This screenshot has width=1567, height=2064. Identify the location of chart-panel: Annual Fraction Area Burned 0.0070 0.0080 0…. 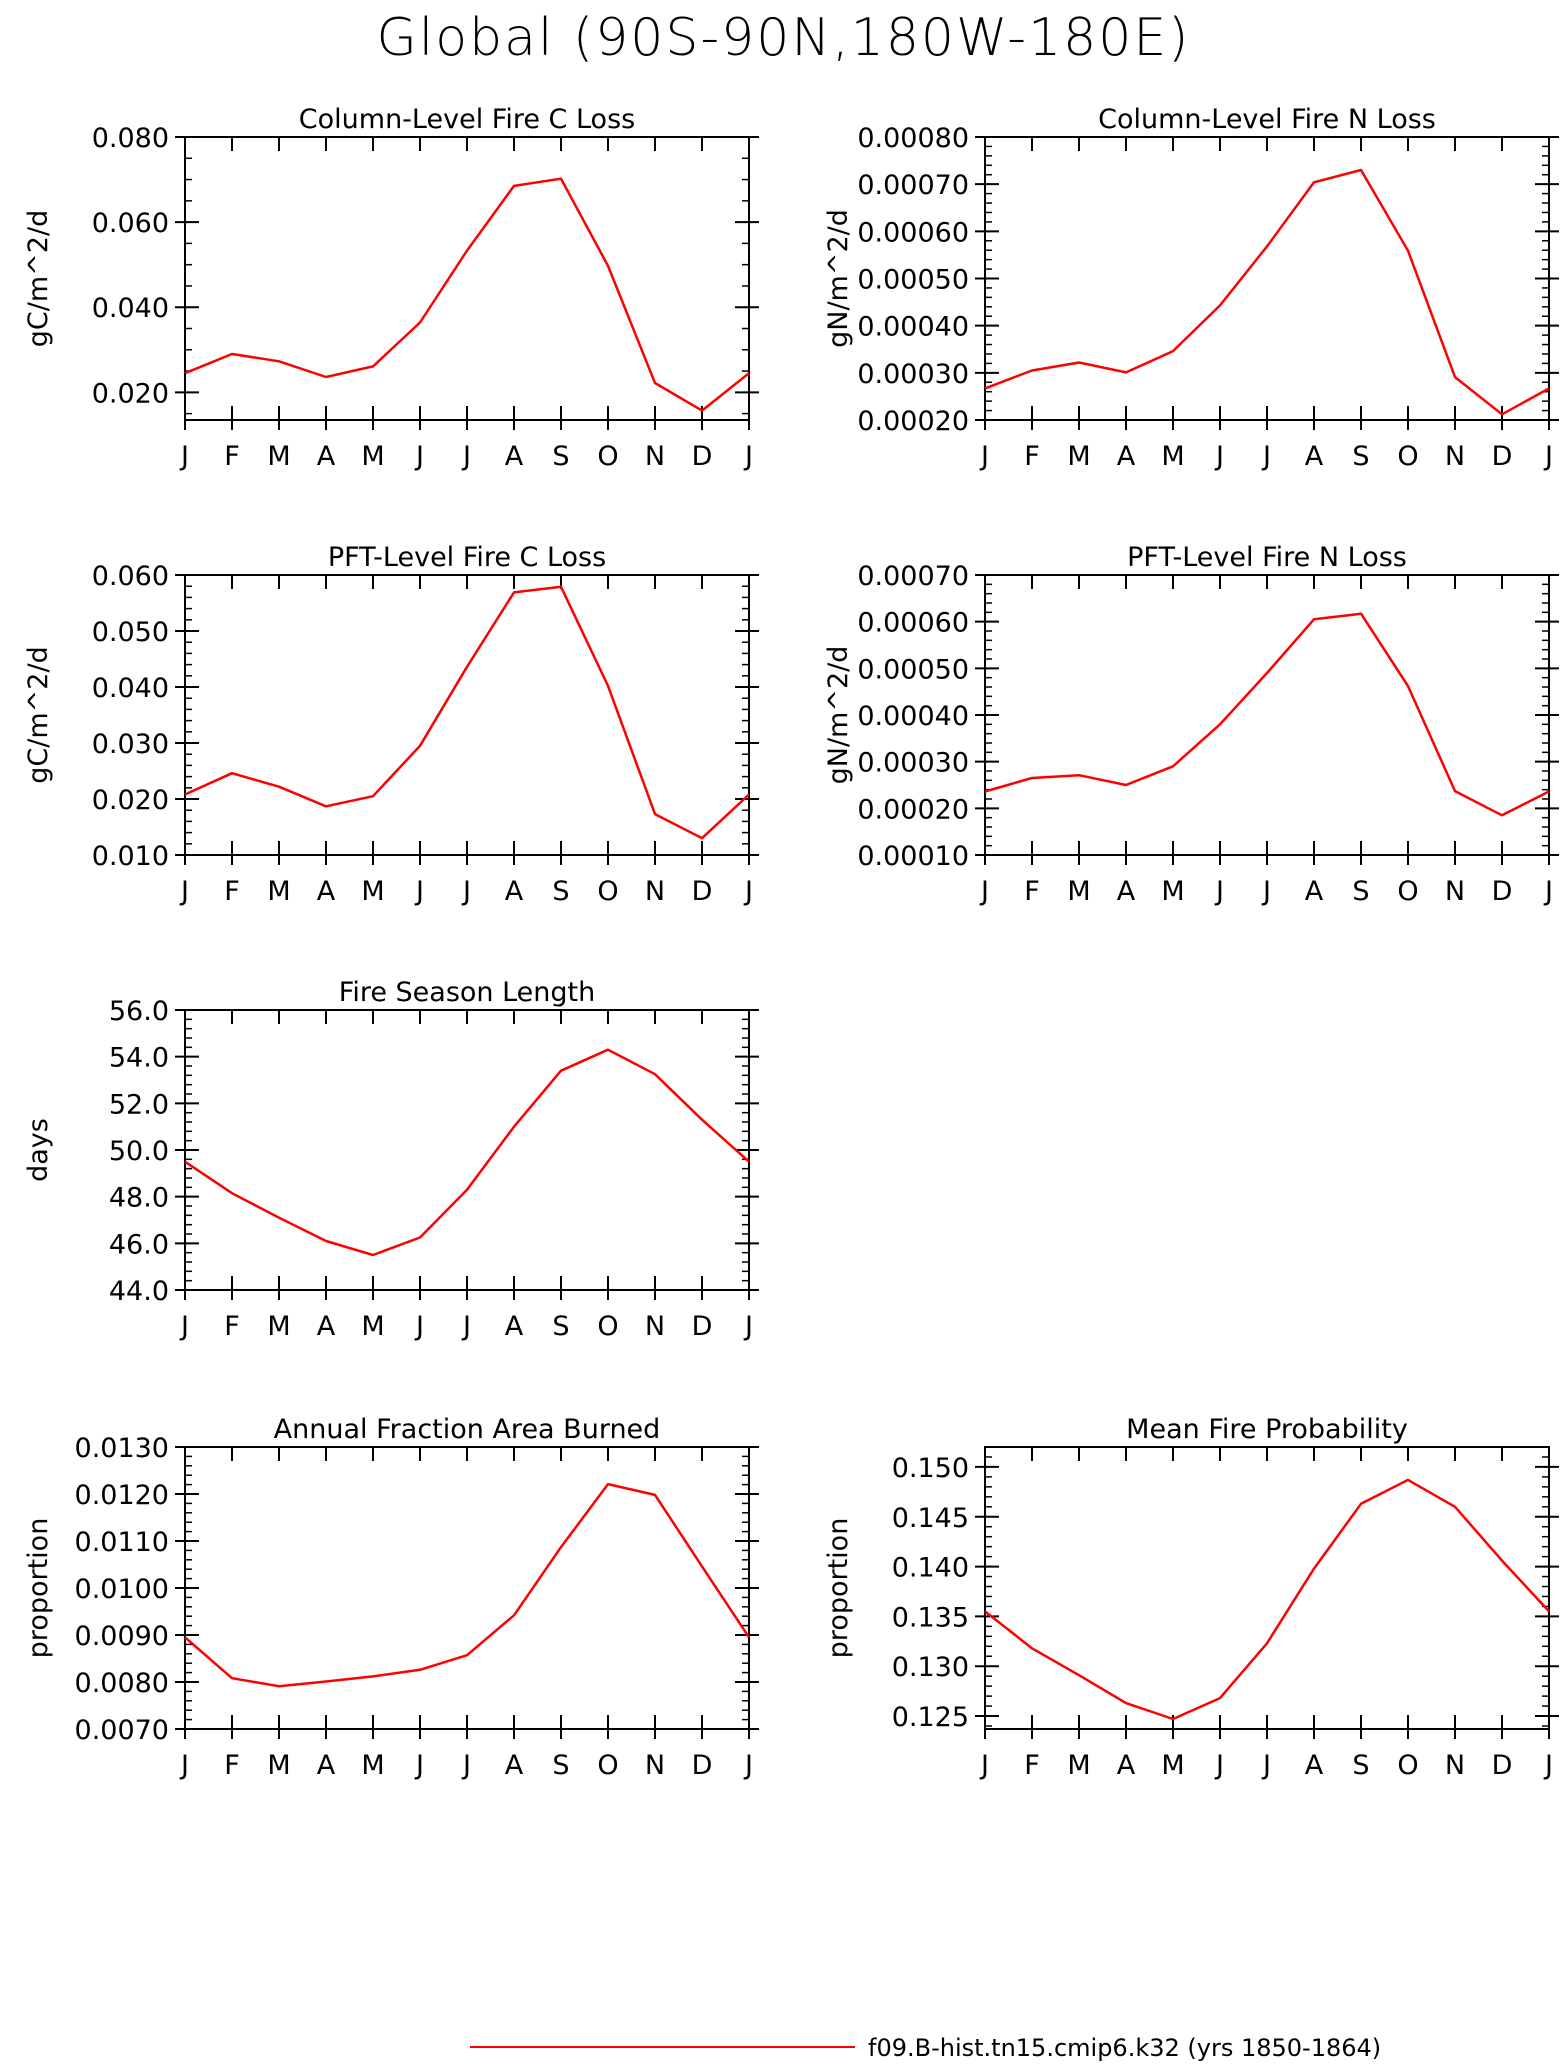
(391, 1597).